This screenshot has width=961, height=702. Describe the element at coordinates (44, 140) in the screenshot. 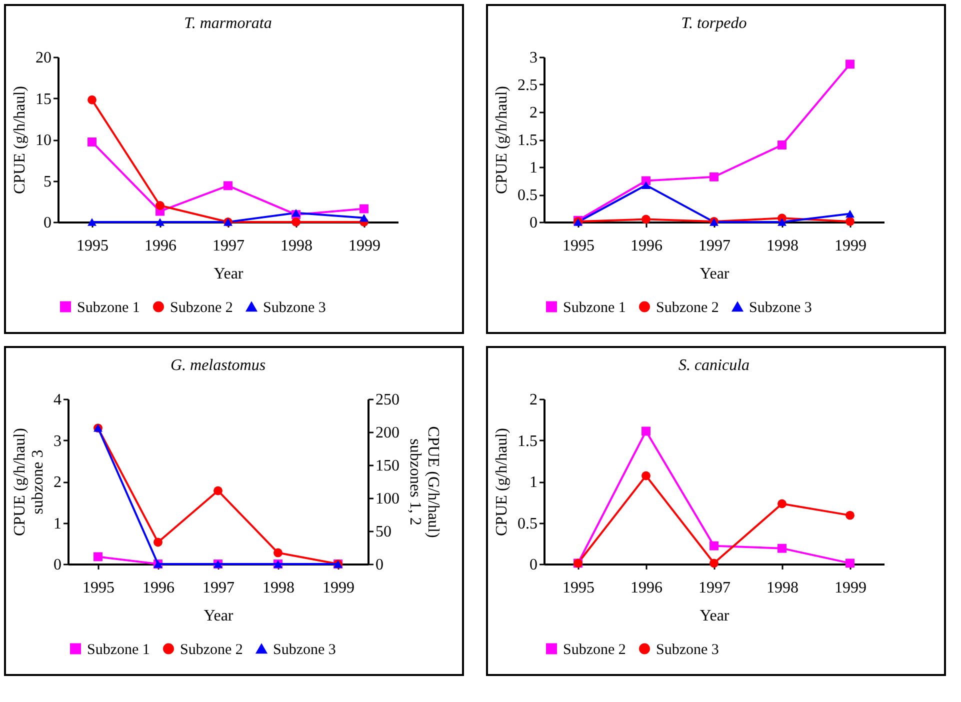

I see `y-tick-label: 10` at that location.